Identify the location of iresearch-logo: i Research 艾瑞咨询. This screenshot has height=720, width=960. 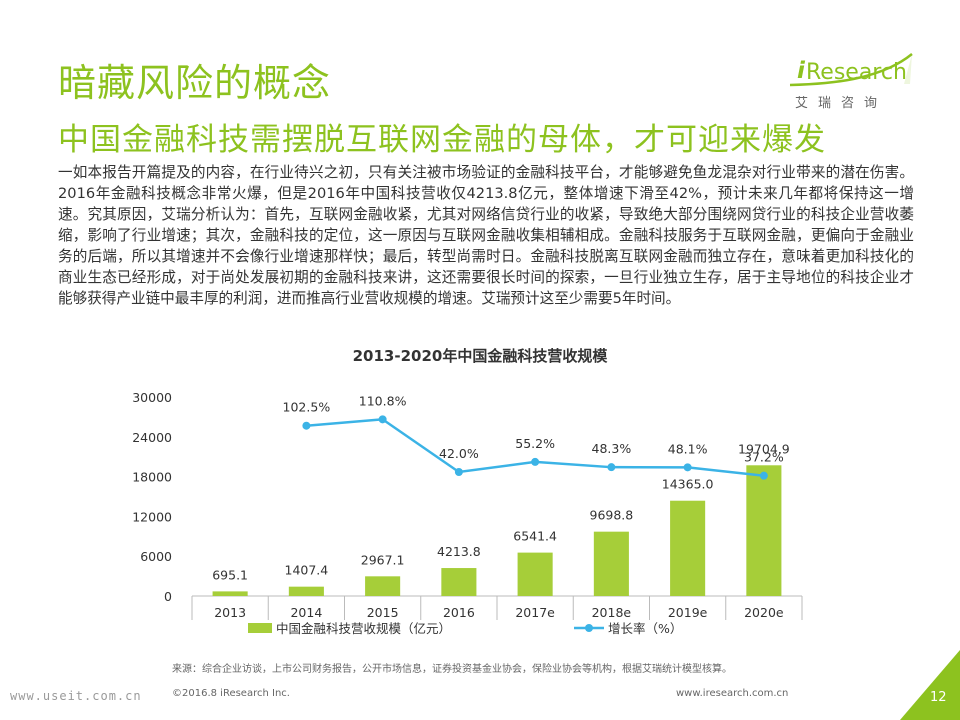
(845, 85).